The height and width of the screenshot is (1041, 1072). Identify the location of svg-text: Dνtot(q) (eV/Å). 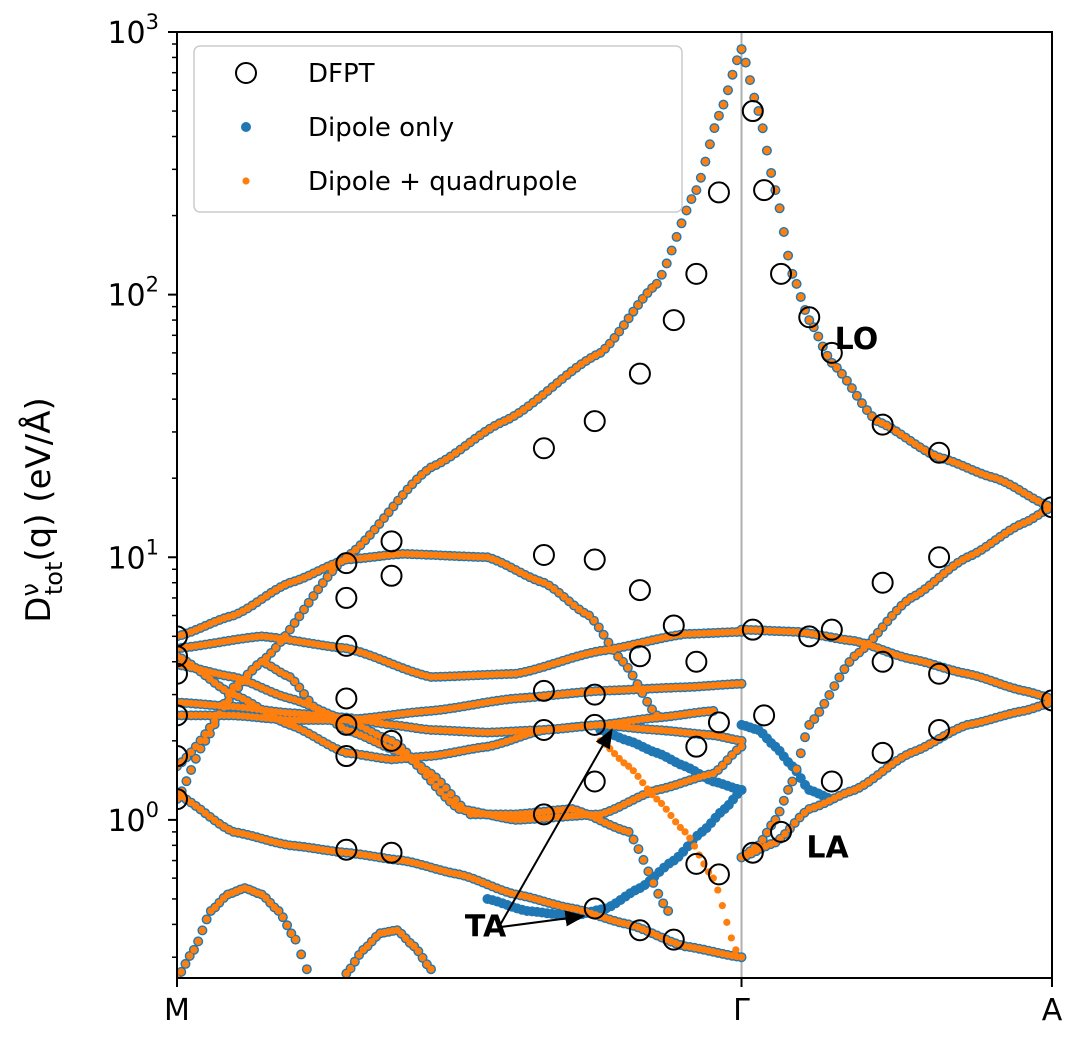
(42, 509).